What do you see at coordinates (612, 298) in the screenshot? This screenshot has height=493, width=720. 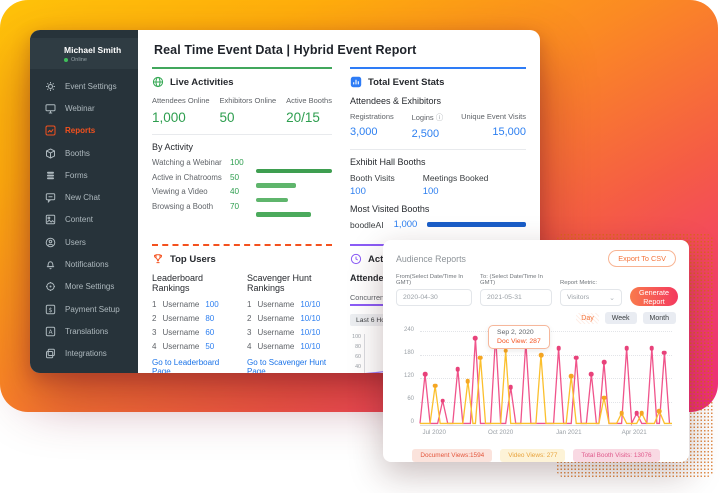 I see `chevron-down-icon: ⌄` at bounding box center [612, 298].